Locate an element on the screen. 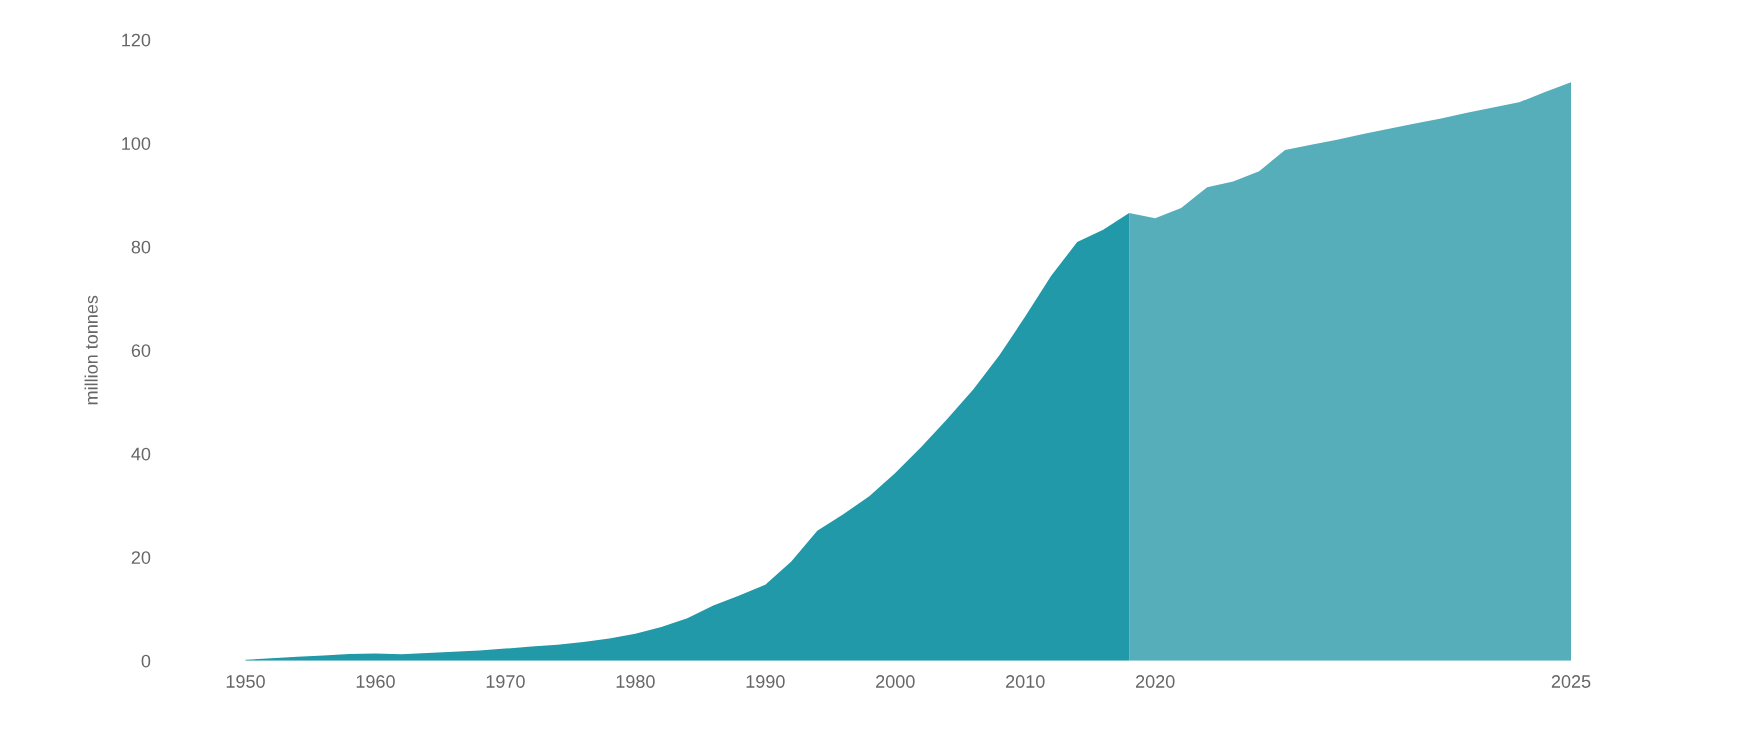  y-tick-label: 60 is located at coordinates (141, 350).